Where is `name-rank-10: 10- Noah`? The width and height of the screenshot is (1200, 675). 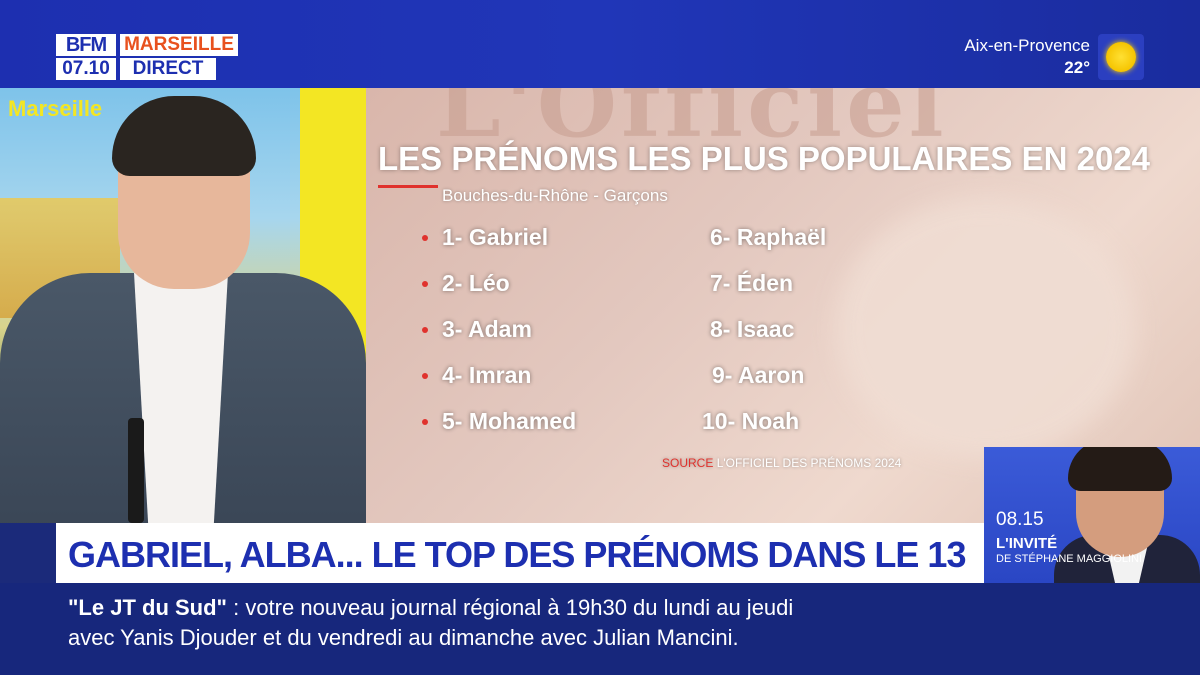 name-rank-10: 10- Noah is located at coordinates (751, 421).